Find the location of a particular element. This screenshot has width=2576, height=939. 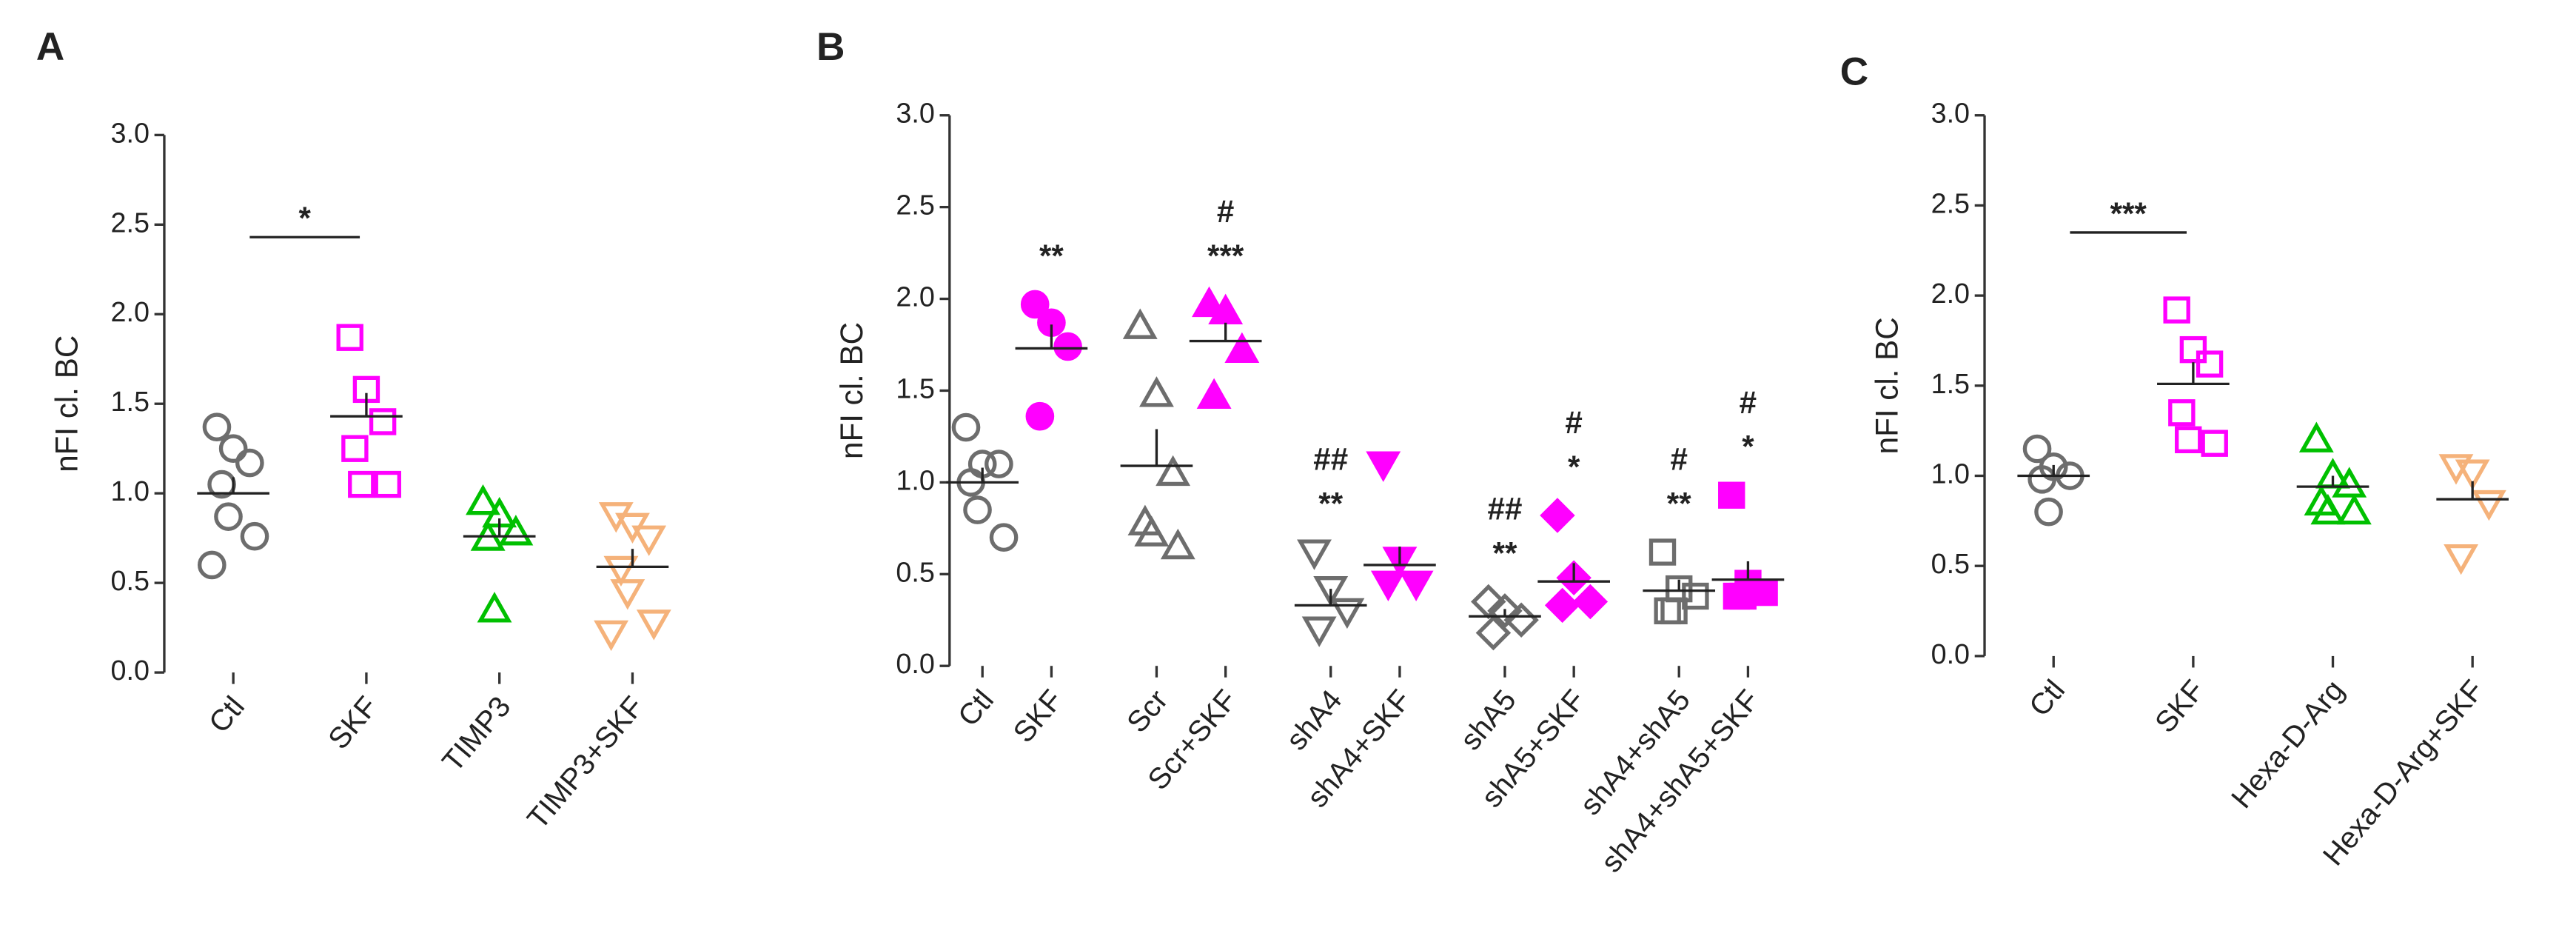

x-tick-label: TIMP3 is located at coordinates (476, 734).